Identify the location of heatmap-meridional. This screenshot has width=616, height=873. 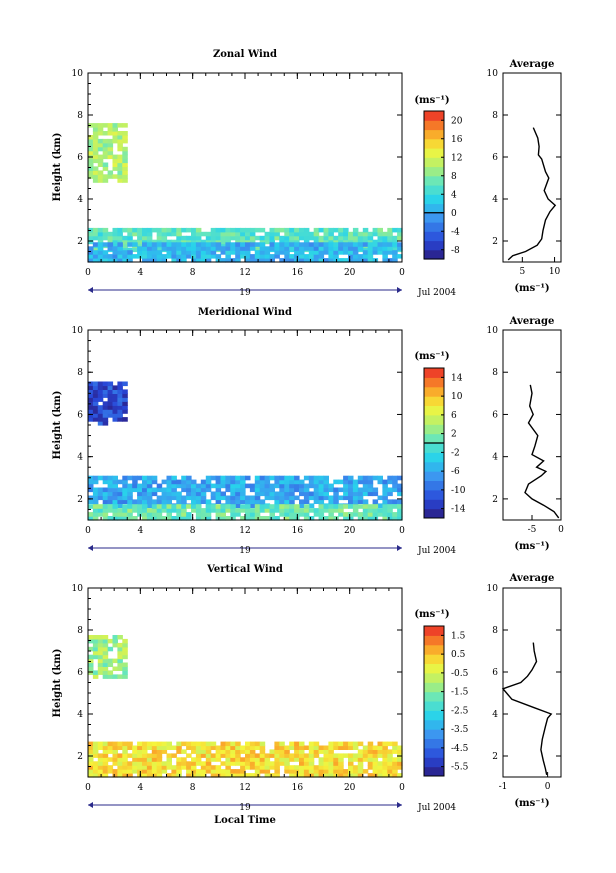
(245, 451).